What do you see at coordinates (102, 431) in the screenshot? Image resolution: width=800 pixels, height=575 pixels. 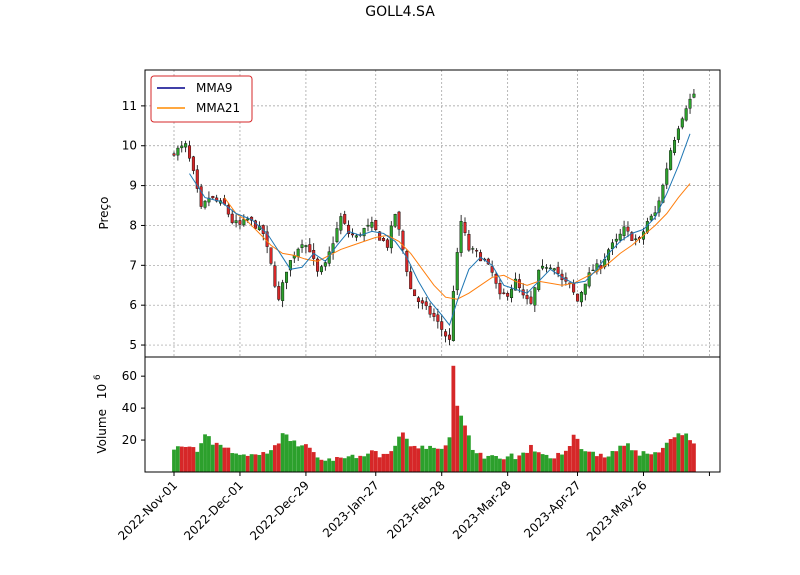 I see `volume-label-text: Volume` at bounding box center [102, 431].